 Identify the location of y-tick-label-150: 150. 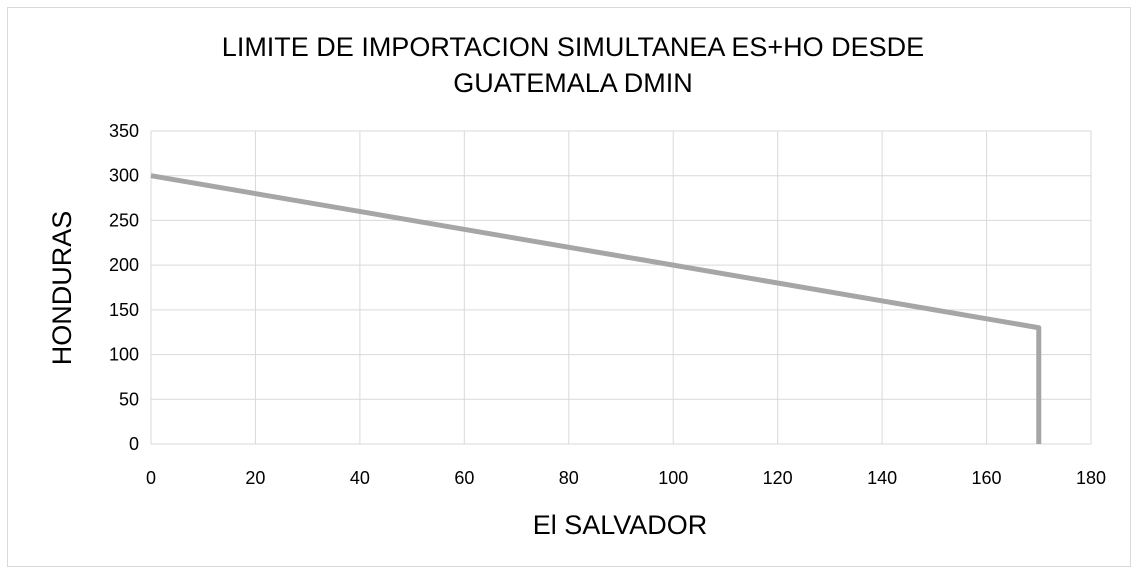
(124, 310).